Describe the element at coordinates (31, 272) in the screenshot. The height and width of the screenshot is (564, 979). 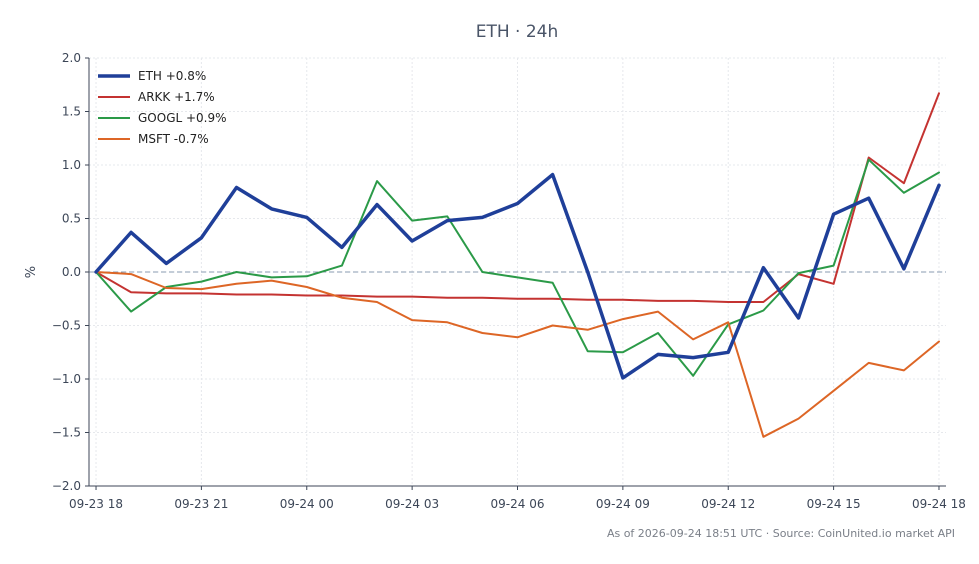
I see `y-axis-label: %` at that location.